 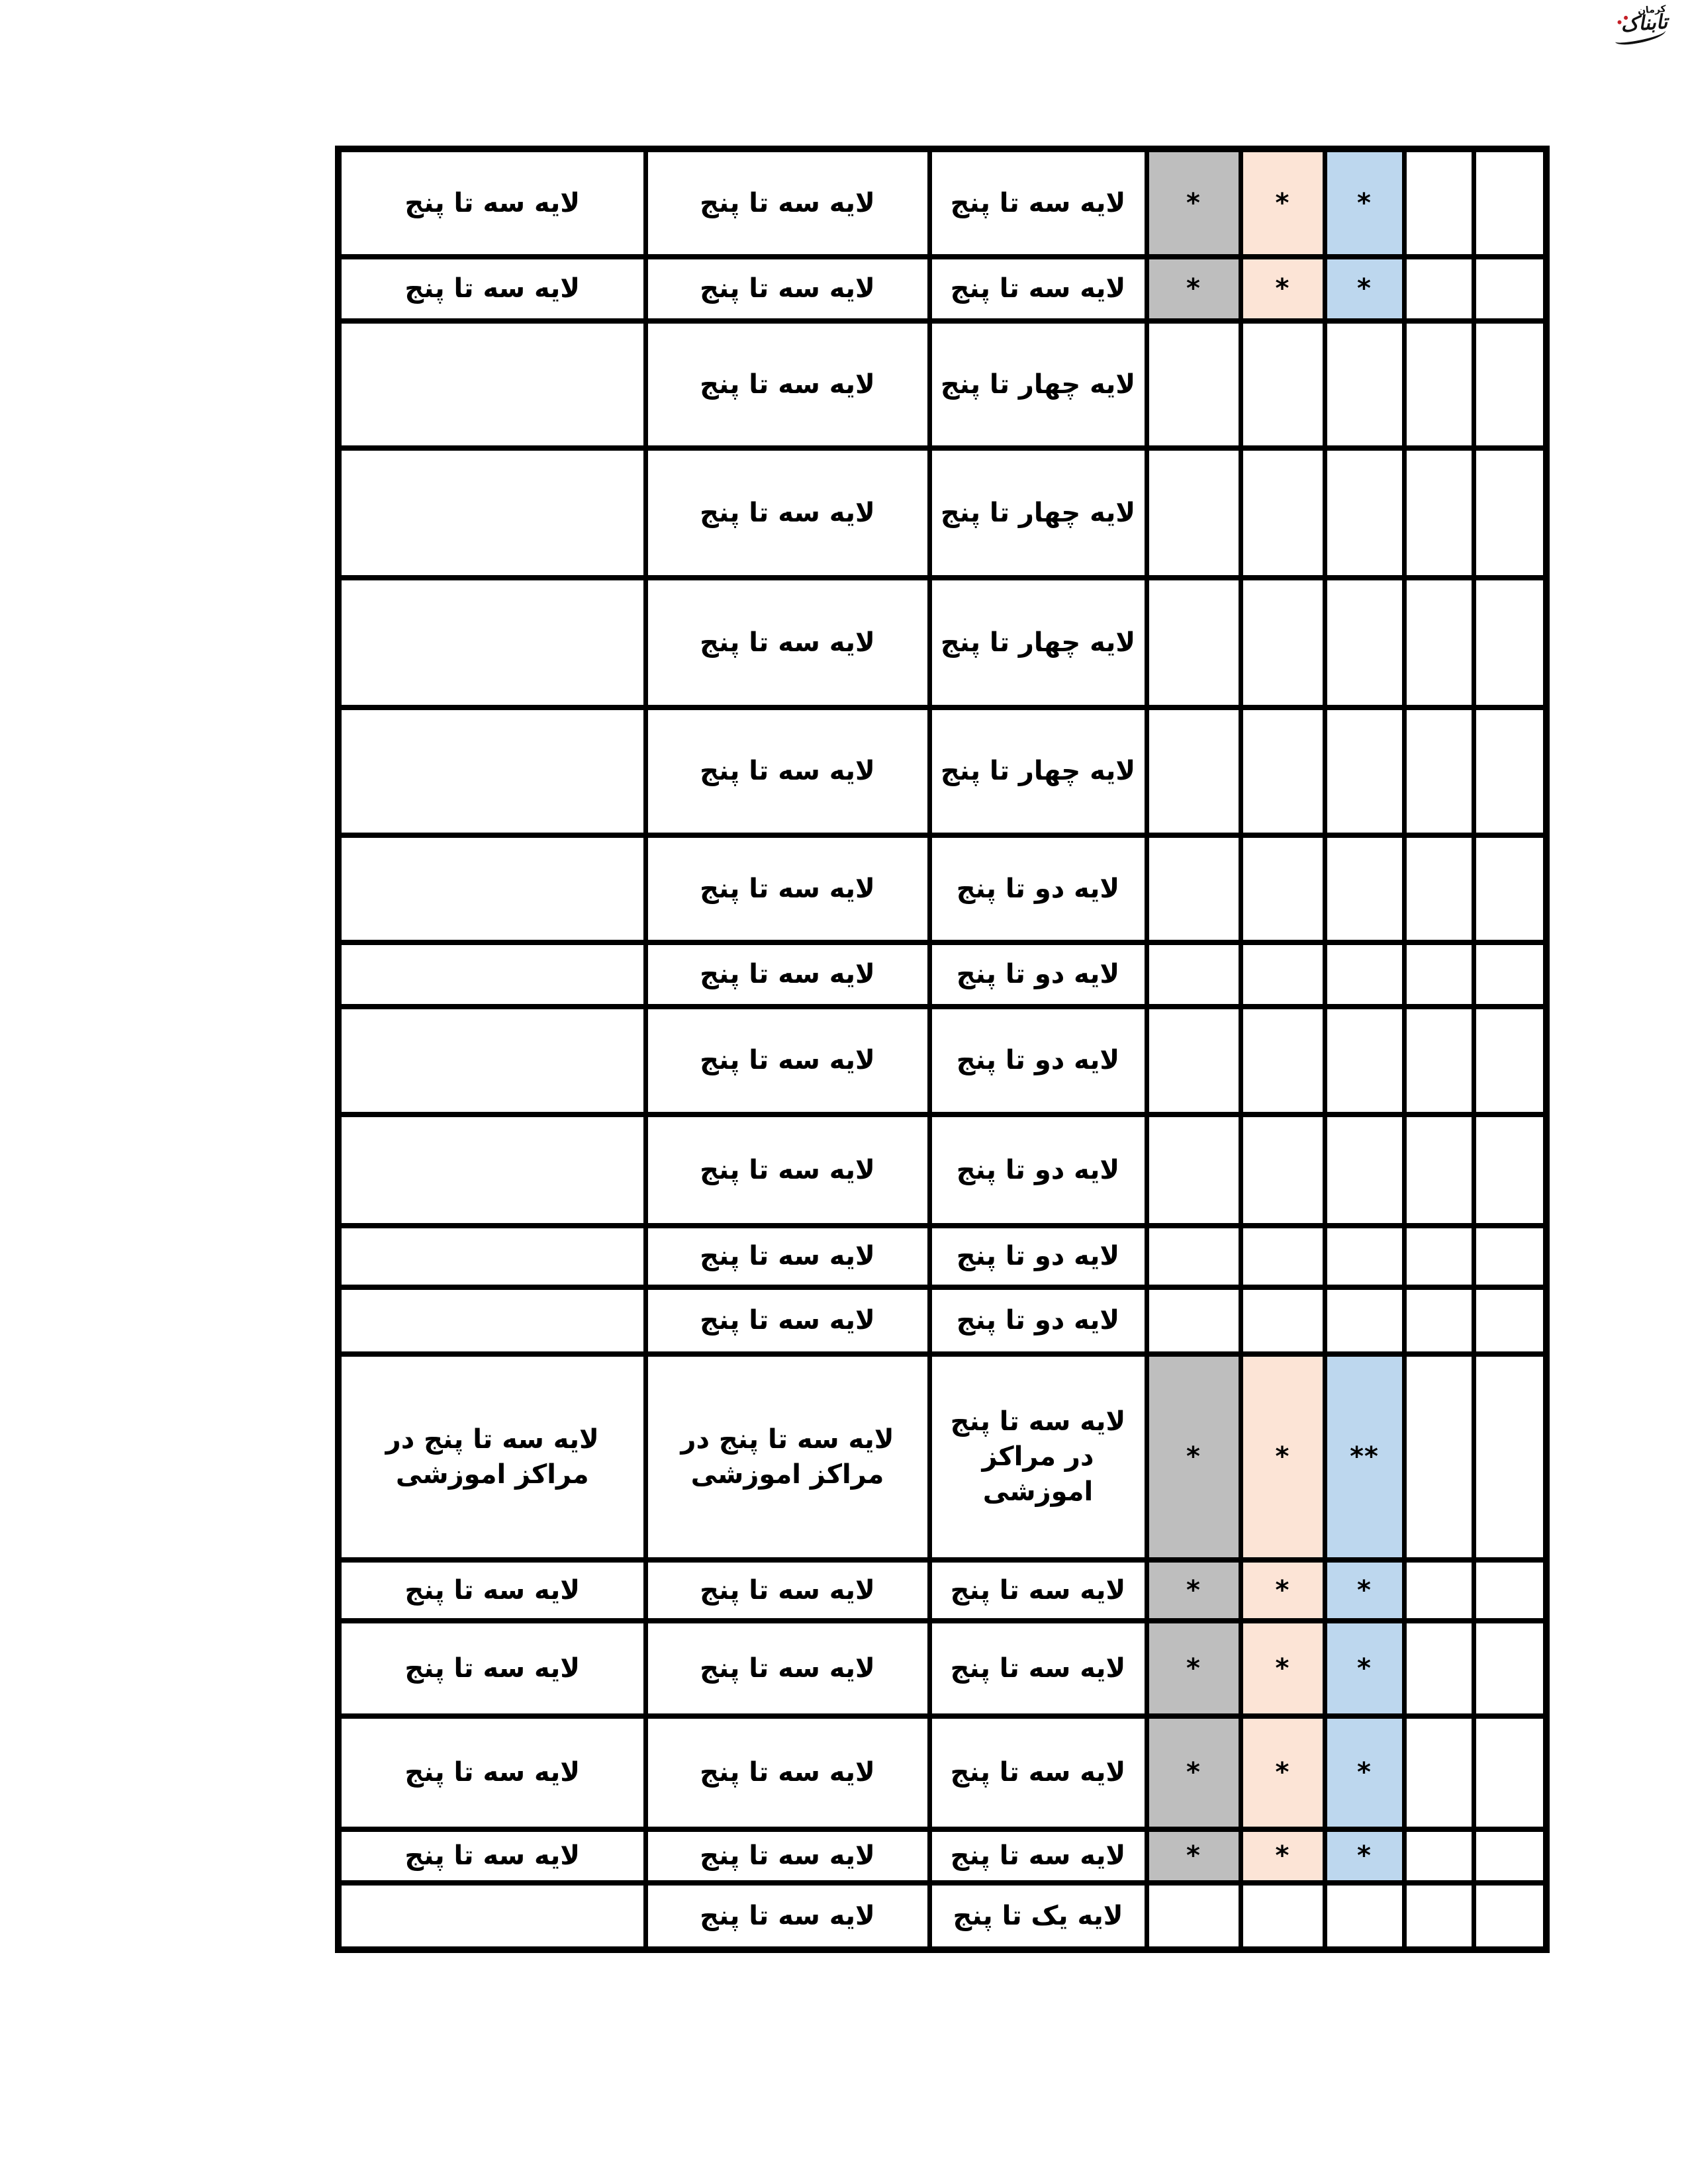 I want to click on cell-flag-blue: **, so click(x=1364, y=1457).